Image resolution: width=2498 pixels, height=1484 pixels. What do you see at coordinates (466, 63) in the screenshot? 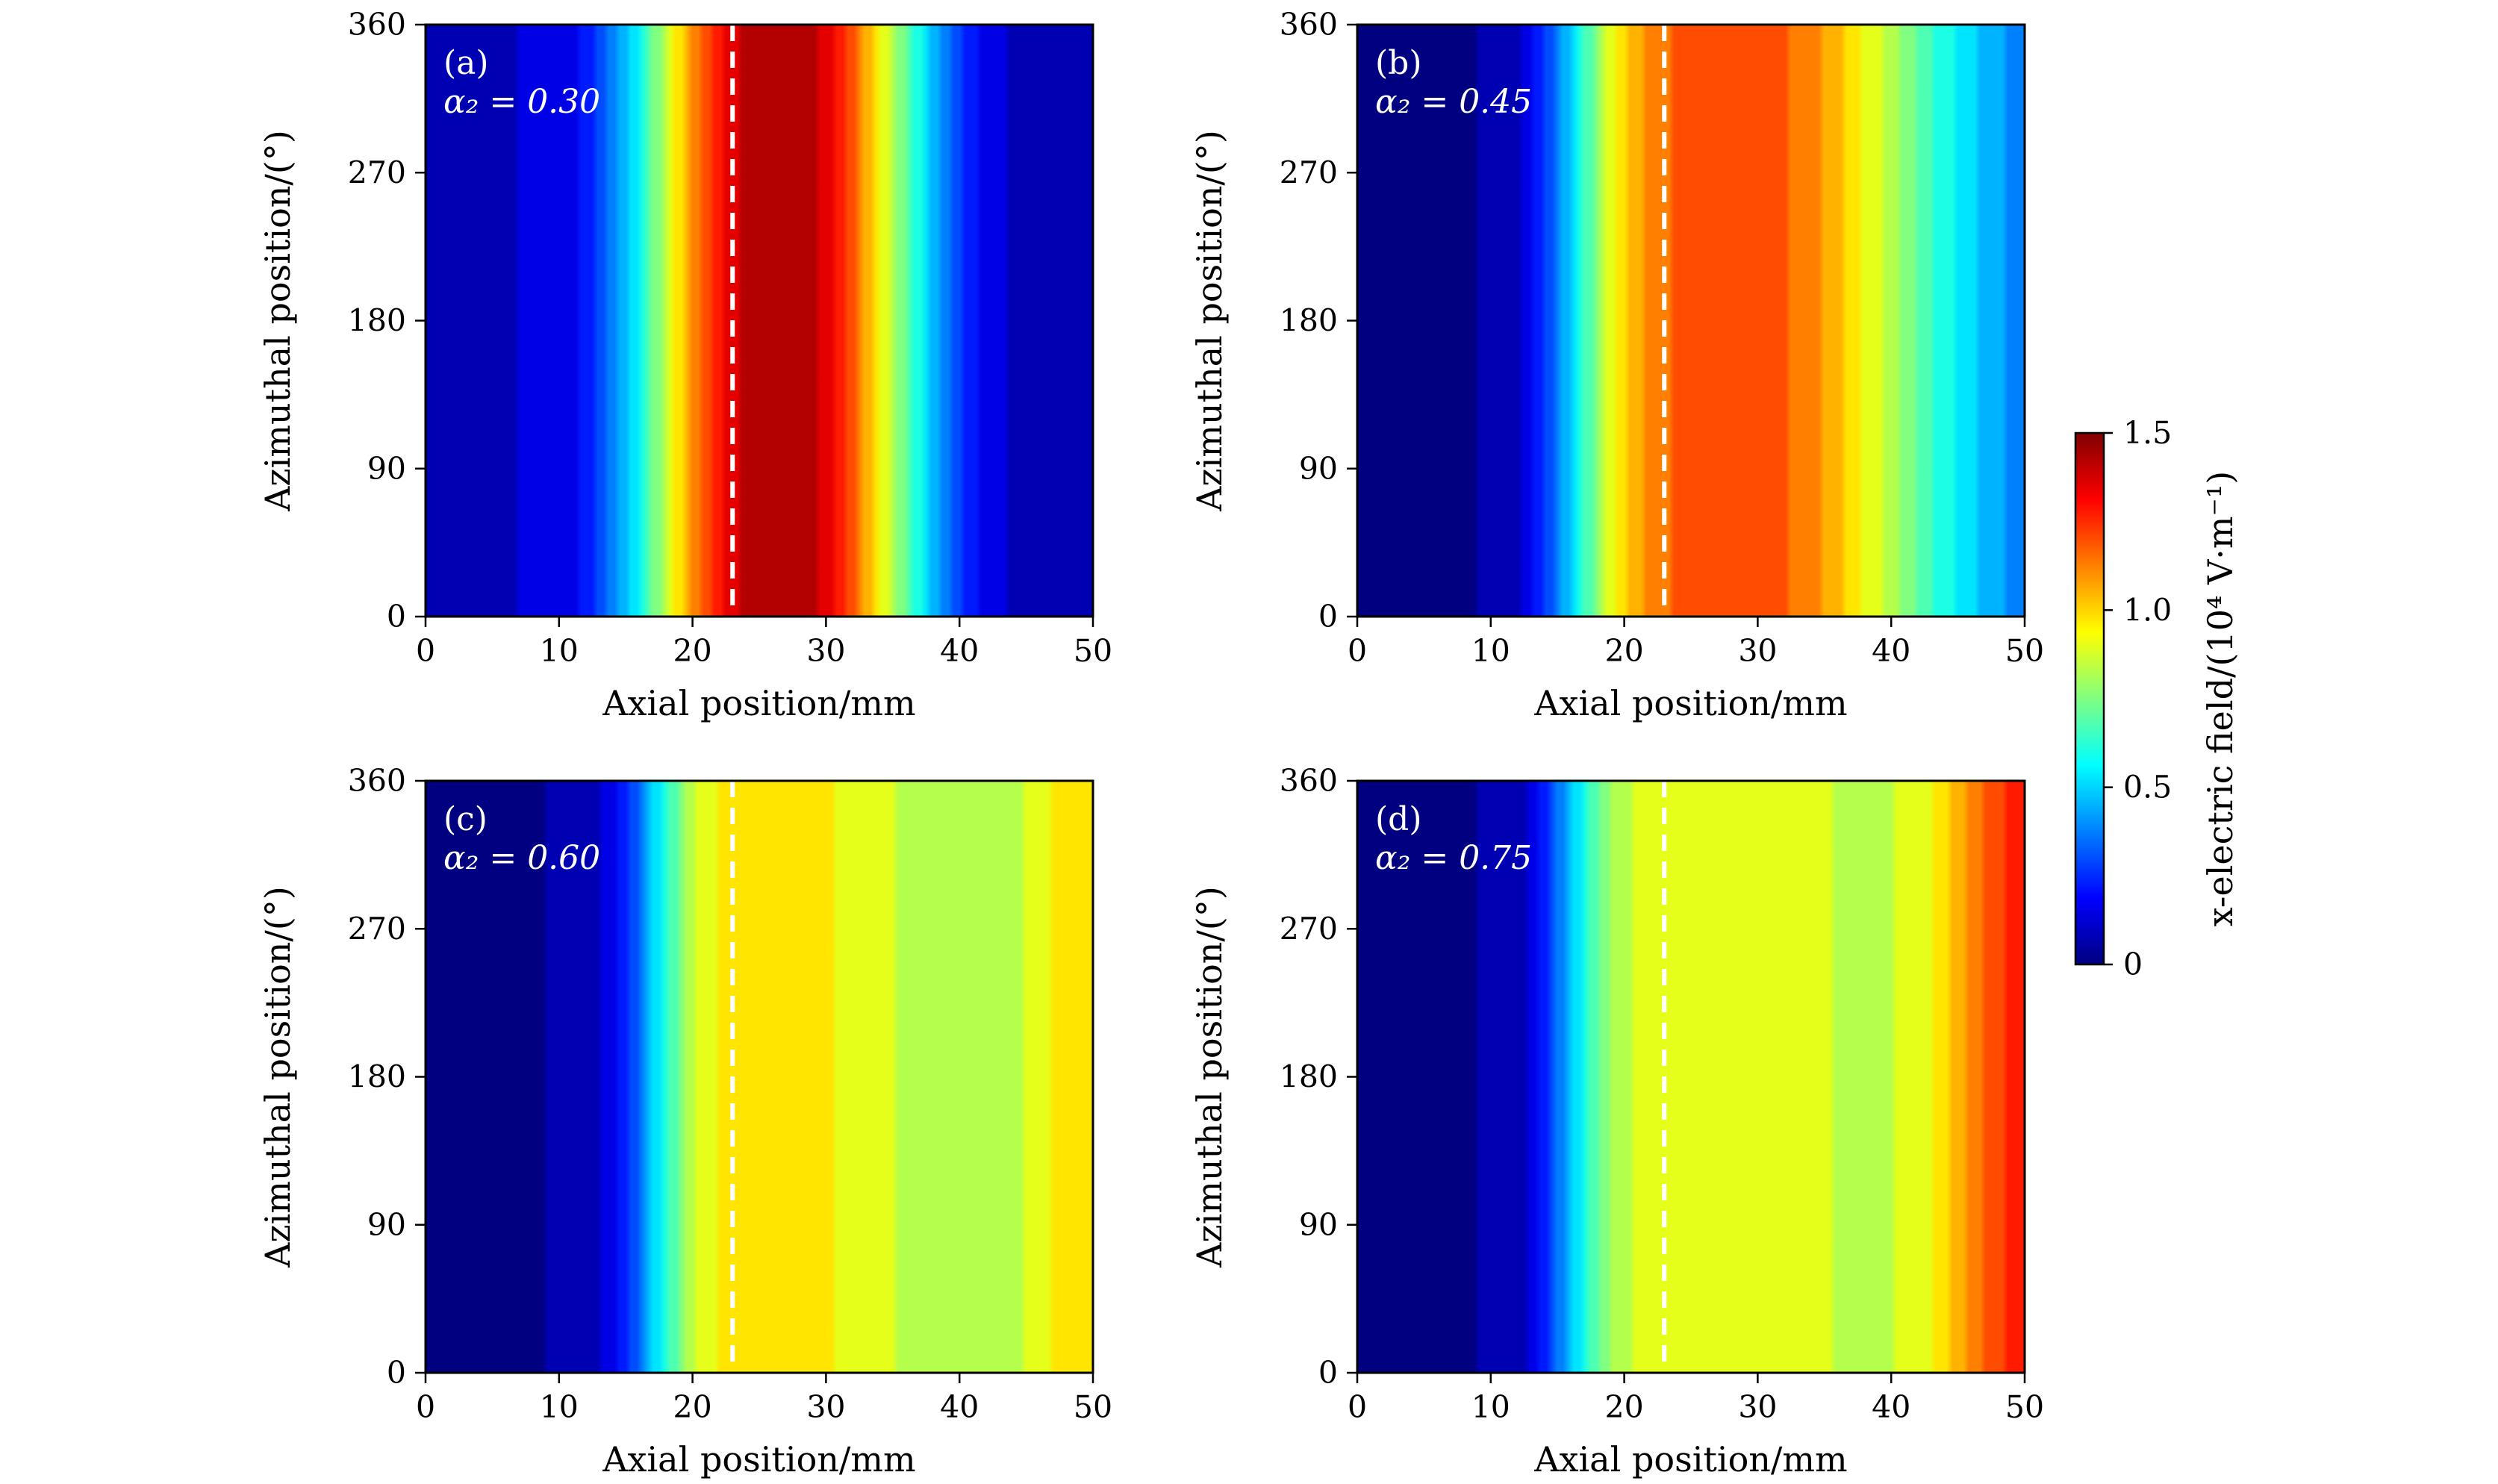
I see `panel-tag: (a)` at bounding box center [466, 63].